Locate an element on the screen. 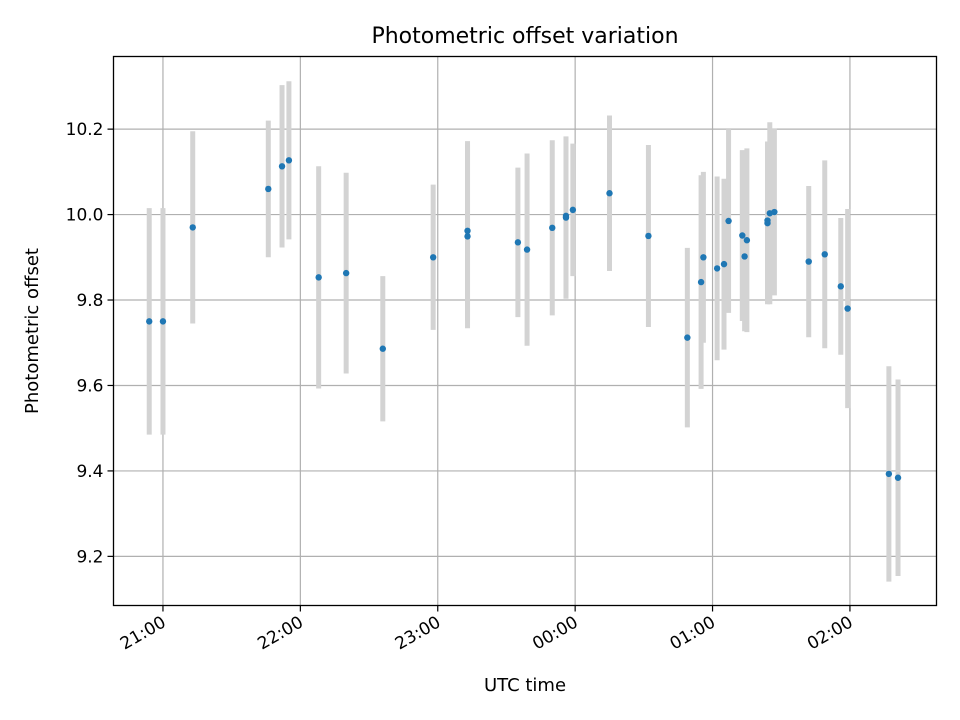 Image resolution: width=960 pixels, height=720 pixels. y-tick-label: 10.0 is located at coordinates (85, 216).